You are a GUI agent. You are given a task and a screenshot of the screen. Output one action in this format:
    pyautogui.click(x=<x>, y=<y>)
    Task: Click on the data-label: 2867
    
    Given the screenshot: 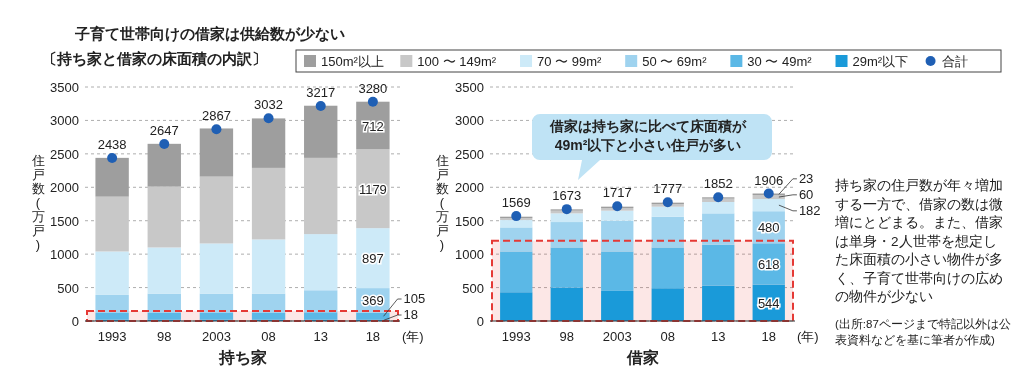 What is the action you would take?
    pyautogui.click(x=216, y=116)
    